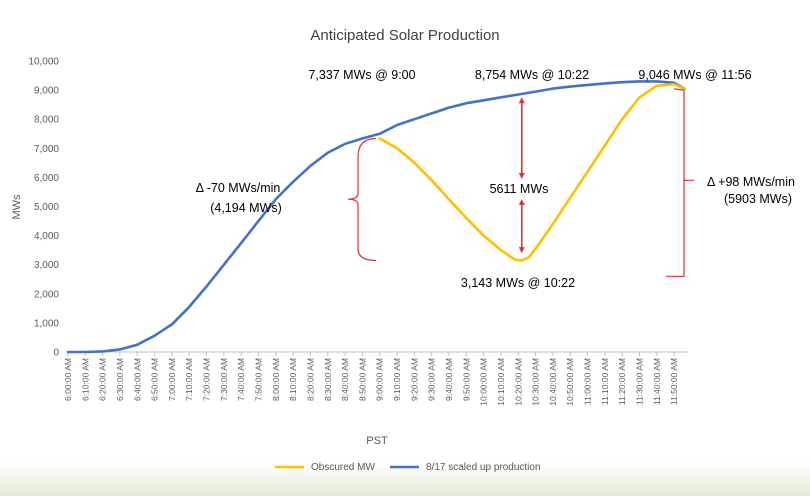  What do you see at coordinates (380, 379) in the screenshot?
I see `x-tick-label: 9:00:00 AM` at bounding box center [380, 379].